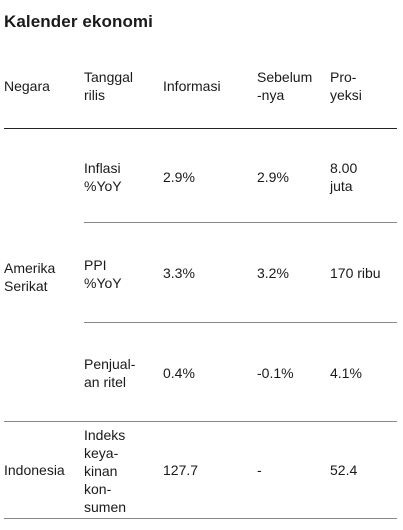 The height and width of the screenshot is (530, 403). I want to click on header-information: Informasi, so click(192, 86).